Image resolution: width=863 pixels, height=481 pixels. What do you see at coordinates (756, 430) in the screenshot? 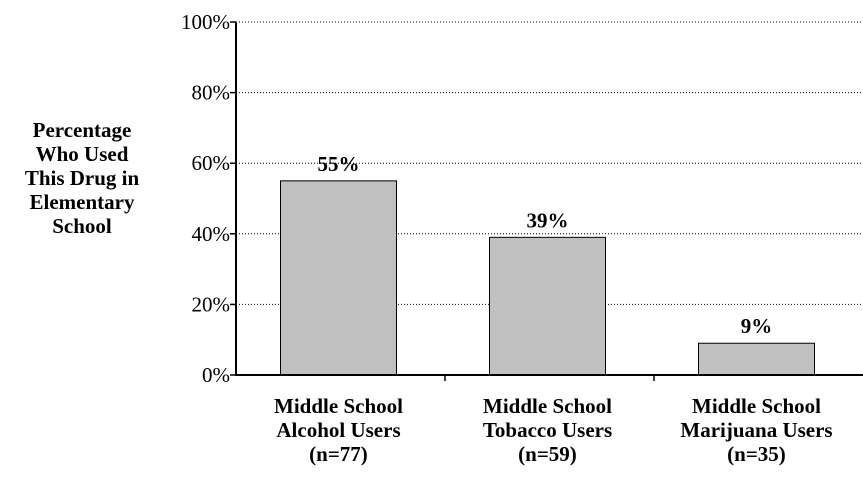
I see `category-label: Middle School Marijuana Users (n=35)` at bounding box center [756, 430].